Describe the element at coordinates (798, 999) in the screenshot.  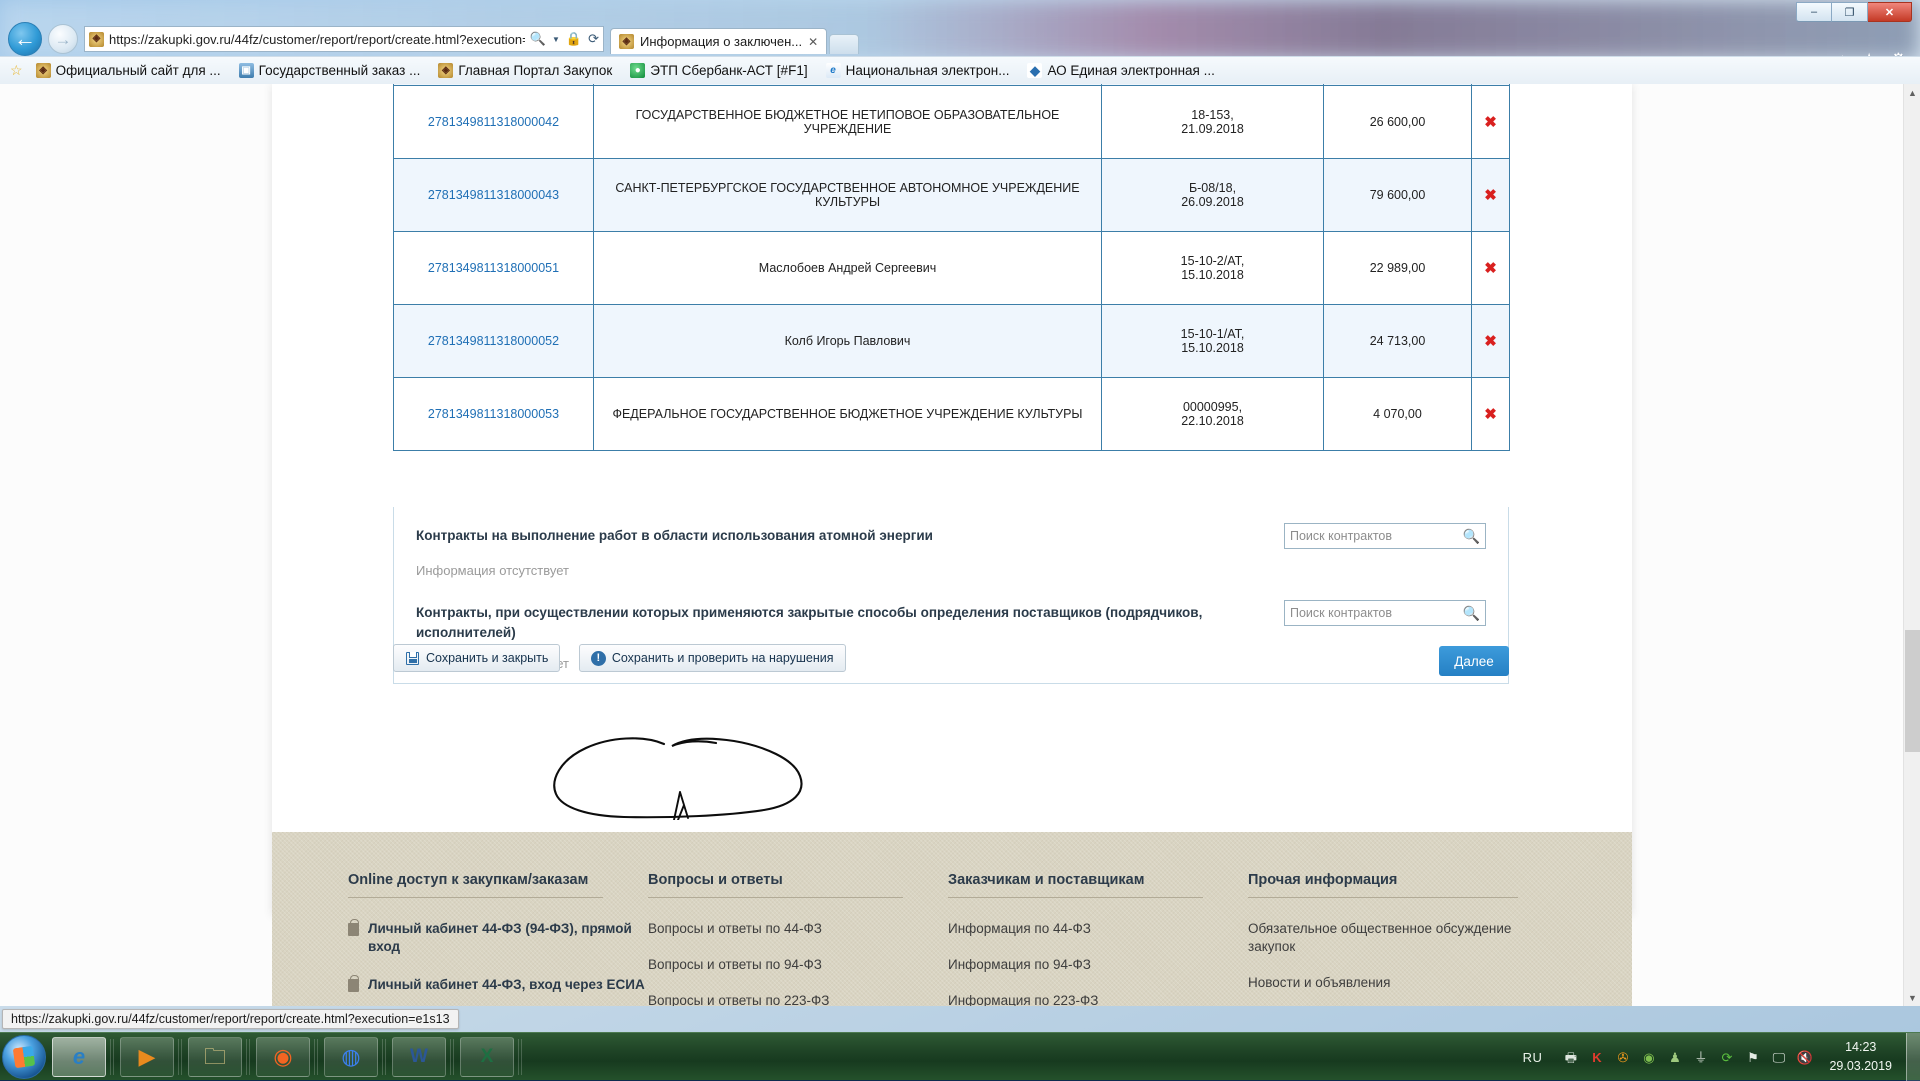
I see `footer-link: Вопросы и ответы по 223-ФЗ` at that location.